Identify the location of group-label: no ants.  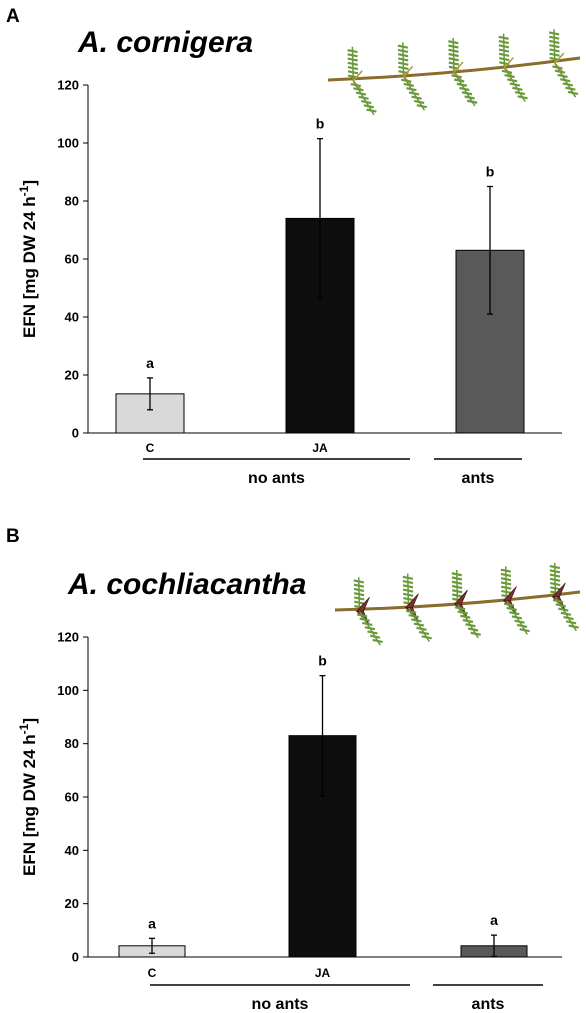
(276, 478).